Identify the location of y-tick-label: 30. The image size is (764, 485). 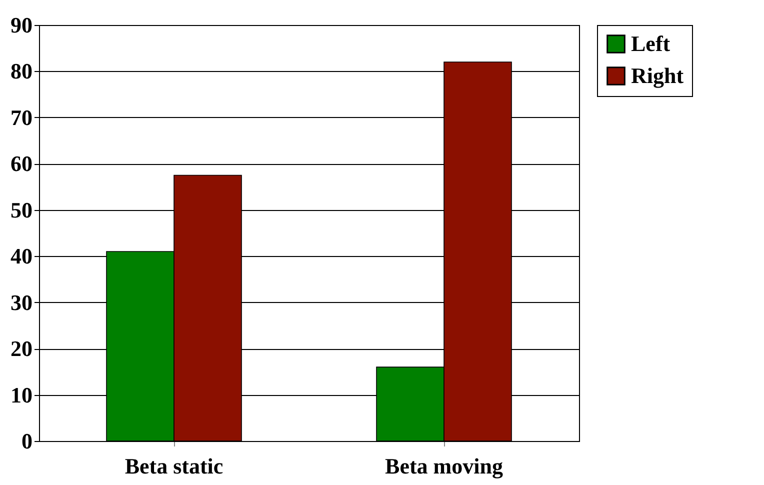
(21, 302).